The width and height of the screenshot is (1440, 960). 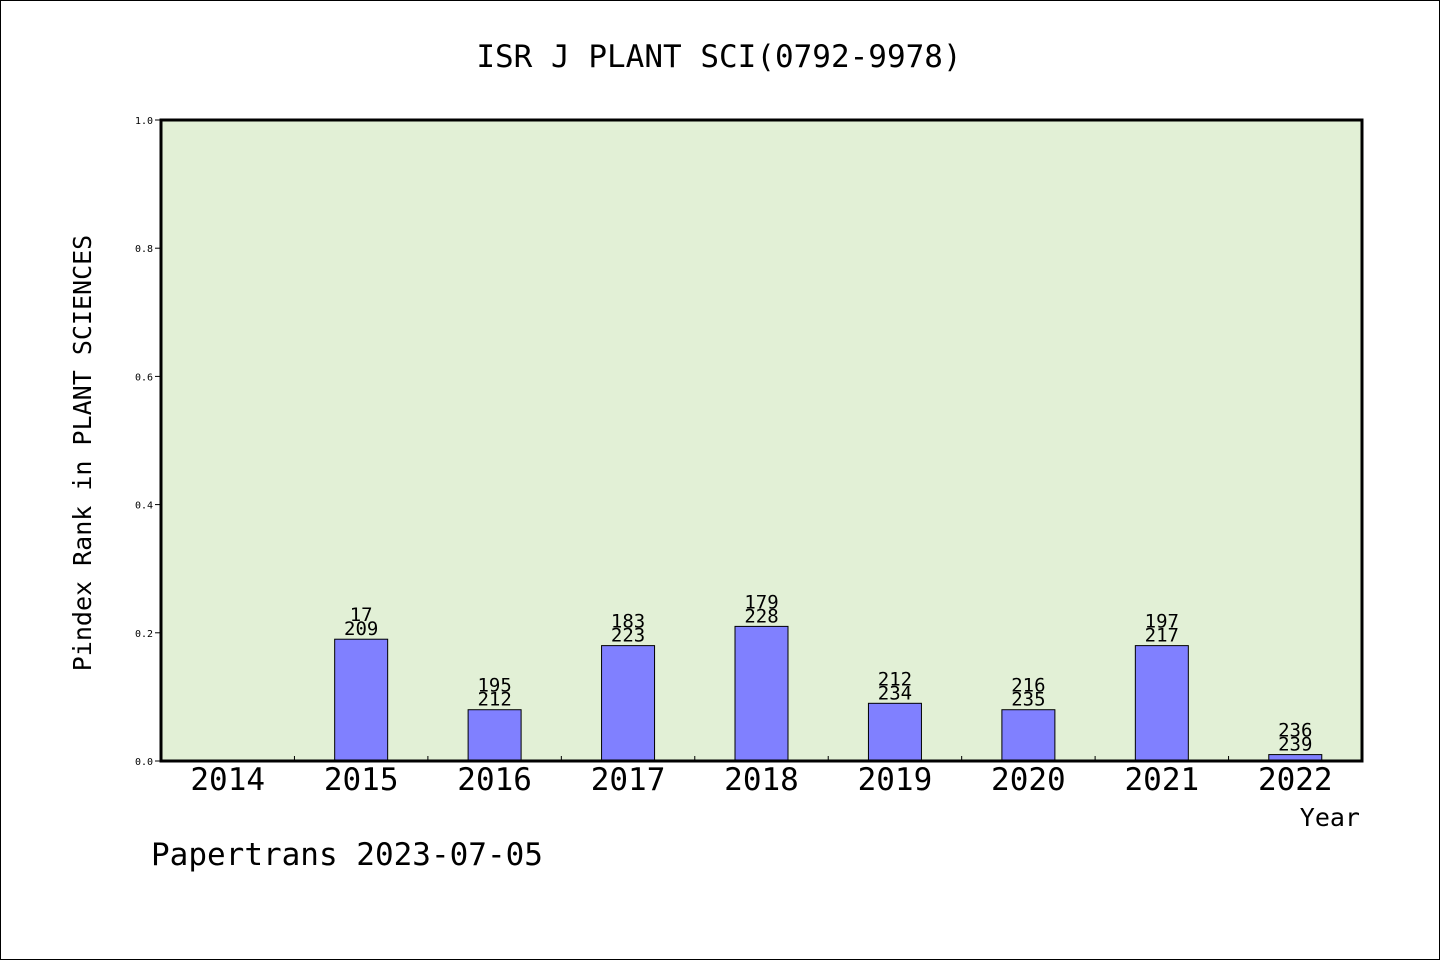 What do you see at coordinates (1295, 780) in the screenshot?
I see `x-tick-label: 2022` at bounding box center [1295, 780].